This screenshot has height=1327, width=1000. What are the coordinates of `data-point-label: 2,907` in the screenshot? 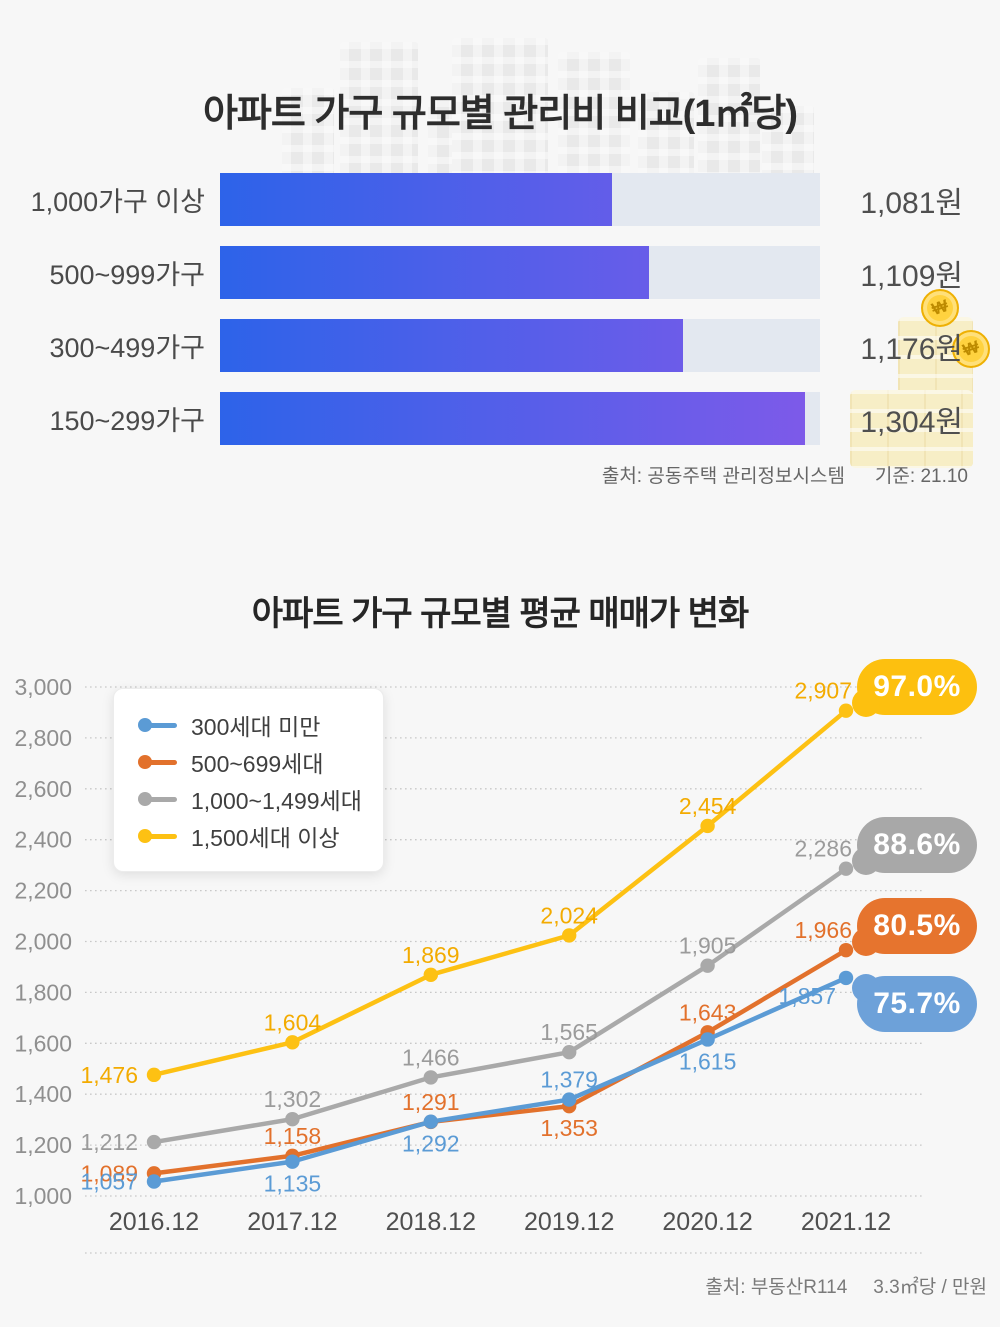 It's located at (823, 691).